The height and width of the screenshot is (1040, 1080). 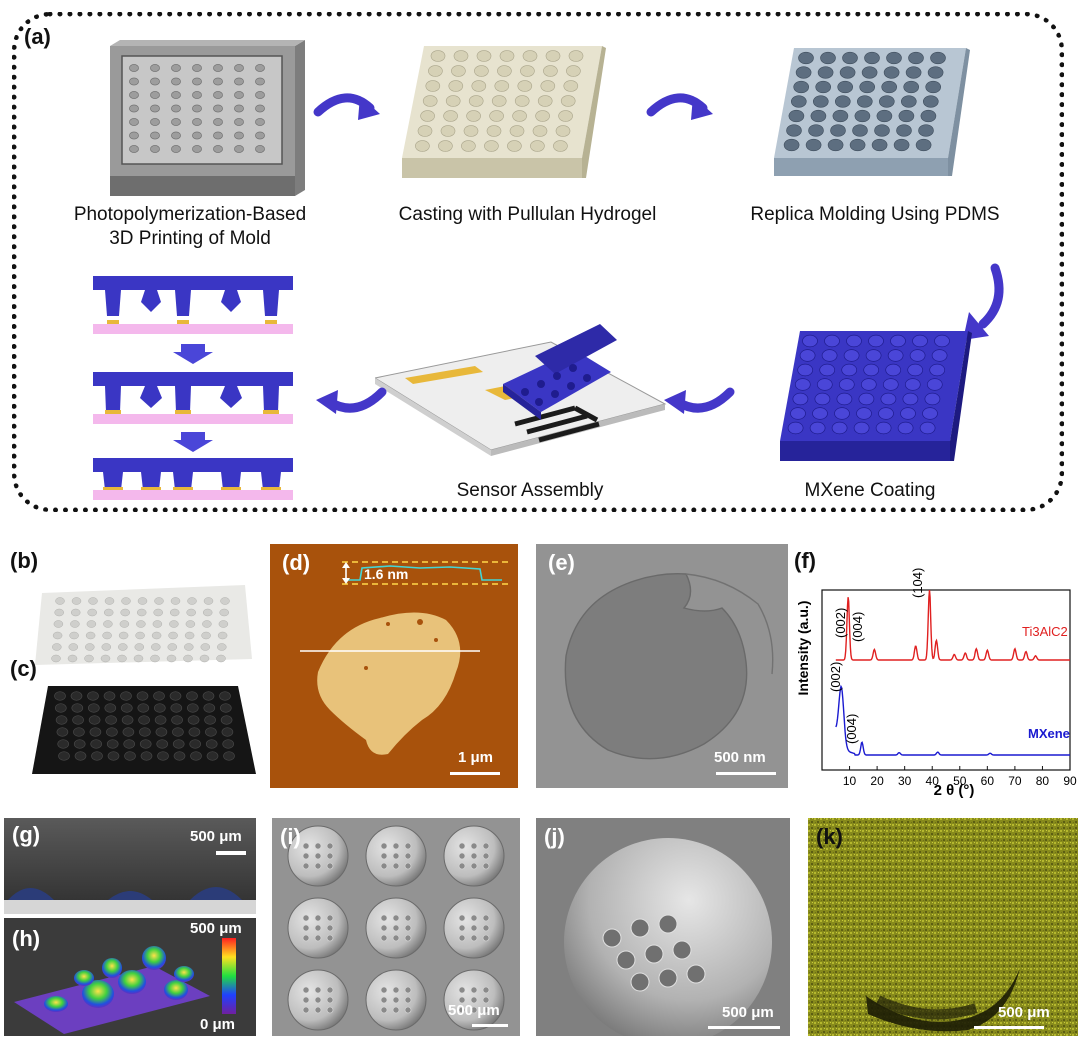 What do you see at coordinates (875, 214) in the screenshot?
I see `step3-caption: Replica Molding Using PDMS` at bounding box center [875, 214].